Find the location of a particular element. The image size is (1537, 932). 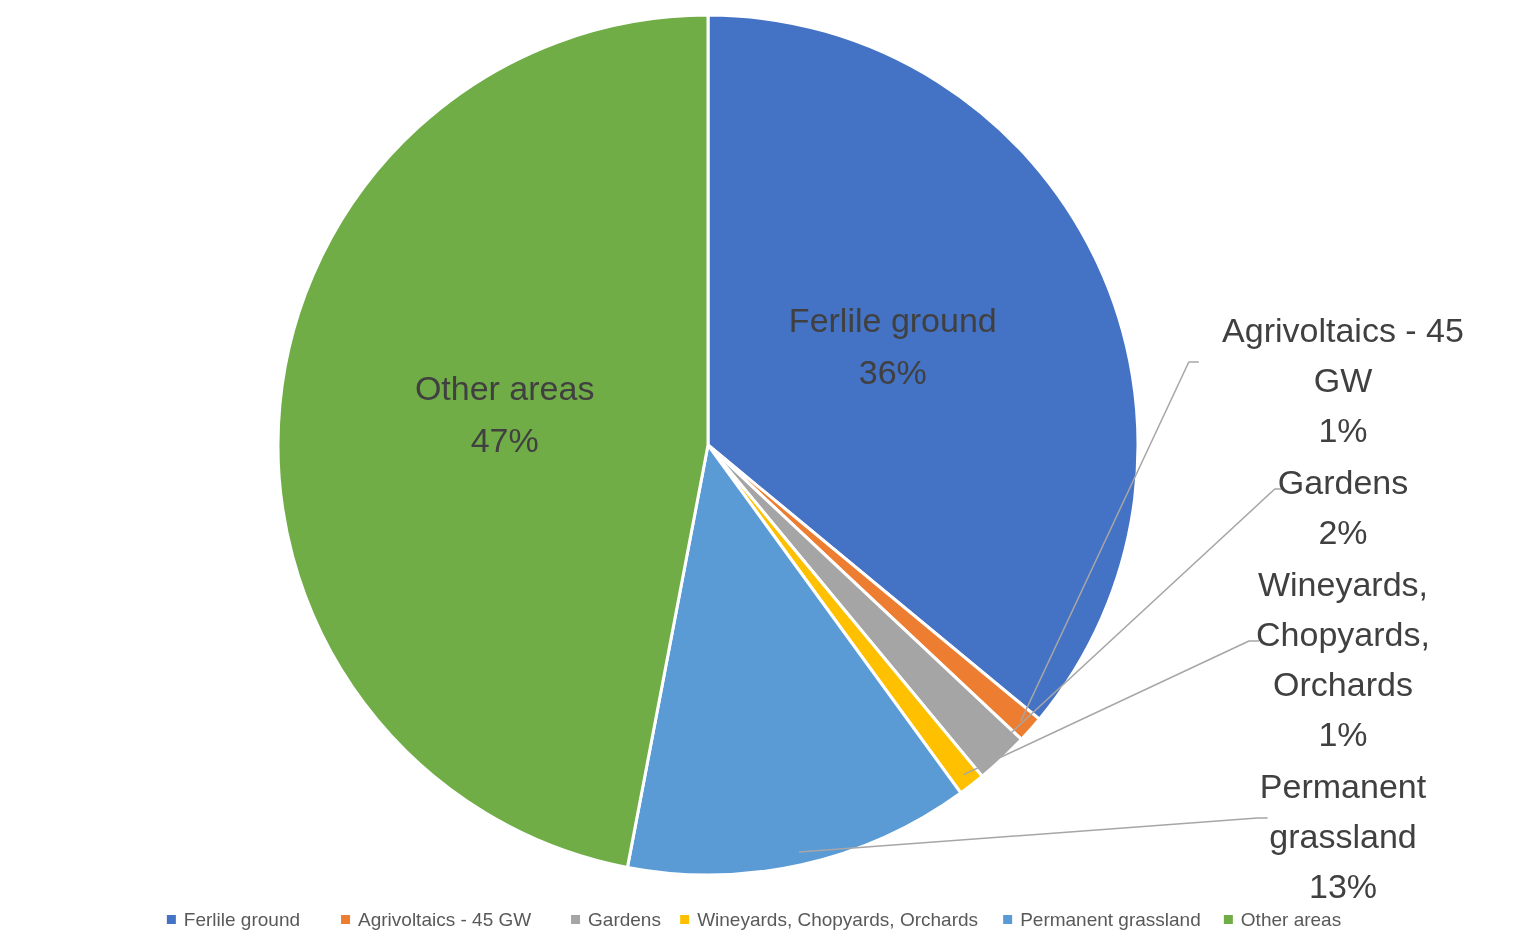

legend-label: Ferlile ground is located at coordinates (242, 919).